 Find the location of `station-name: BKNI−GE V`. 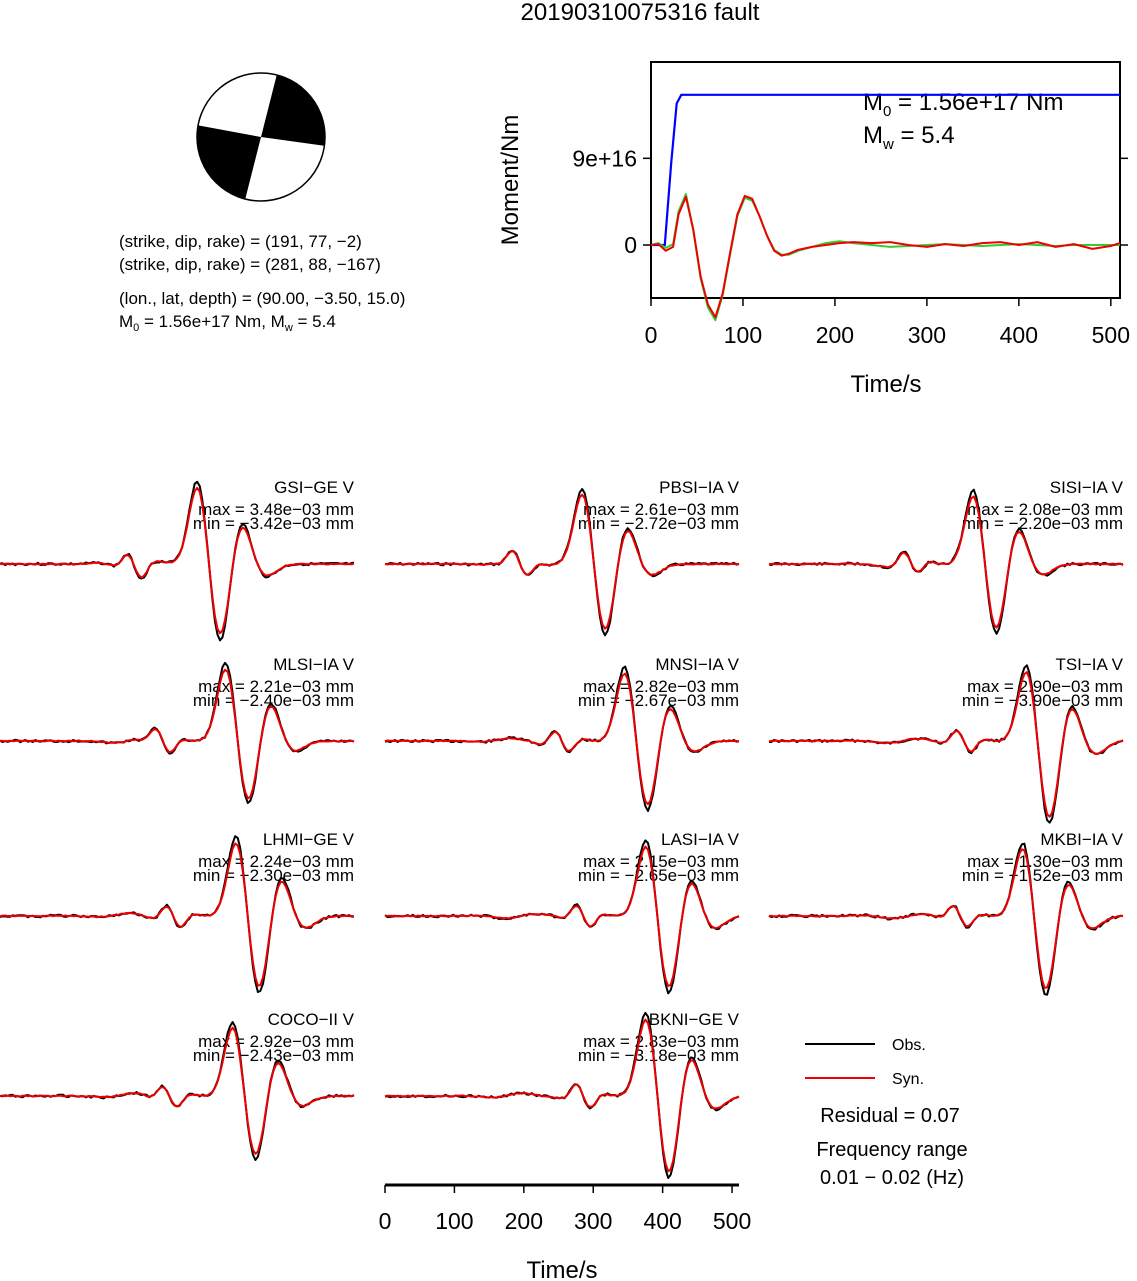

station-name: BKNI−GE V is located at coordinates (694, 1019).